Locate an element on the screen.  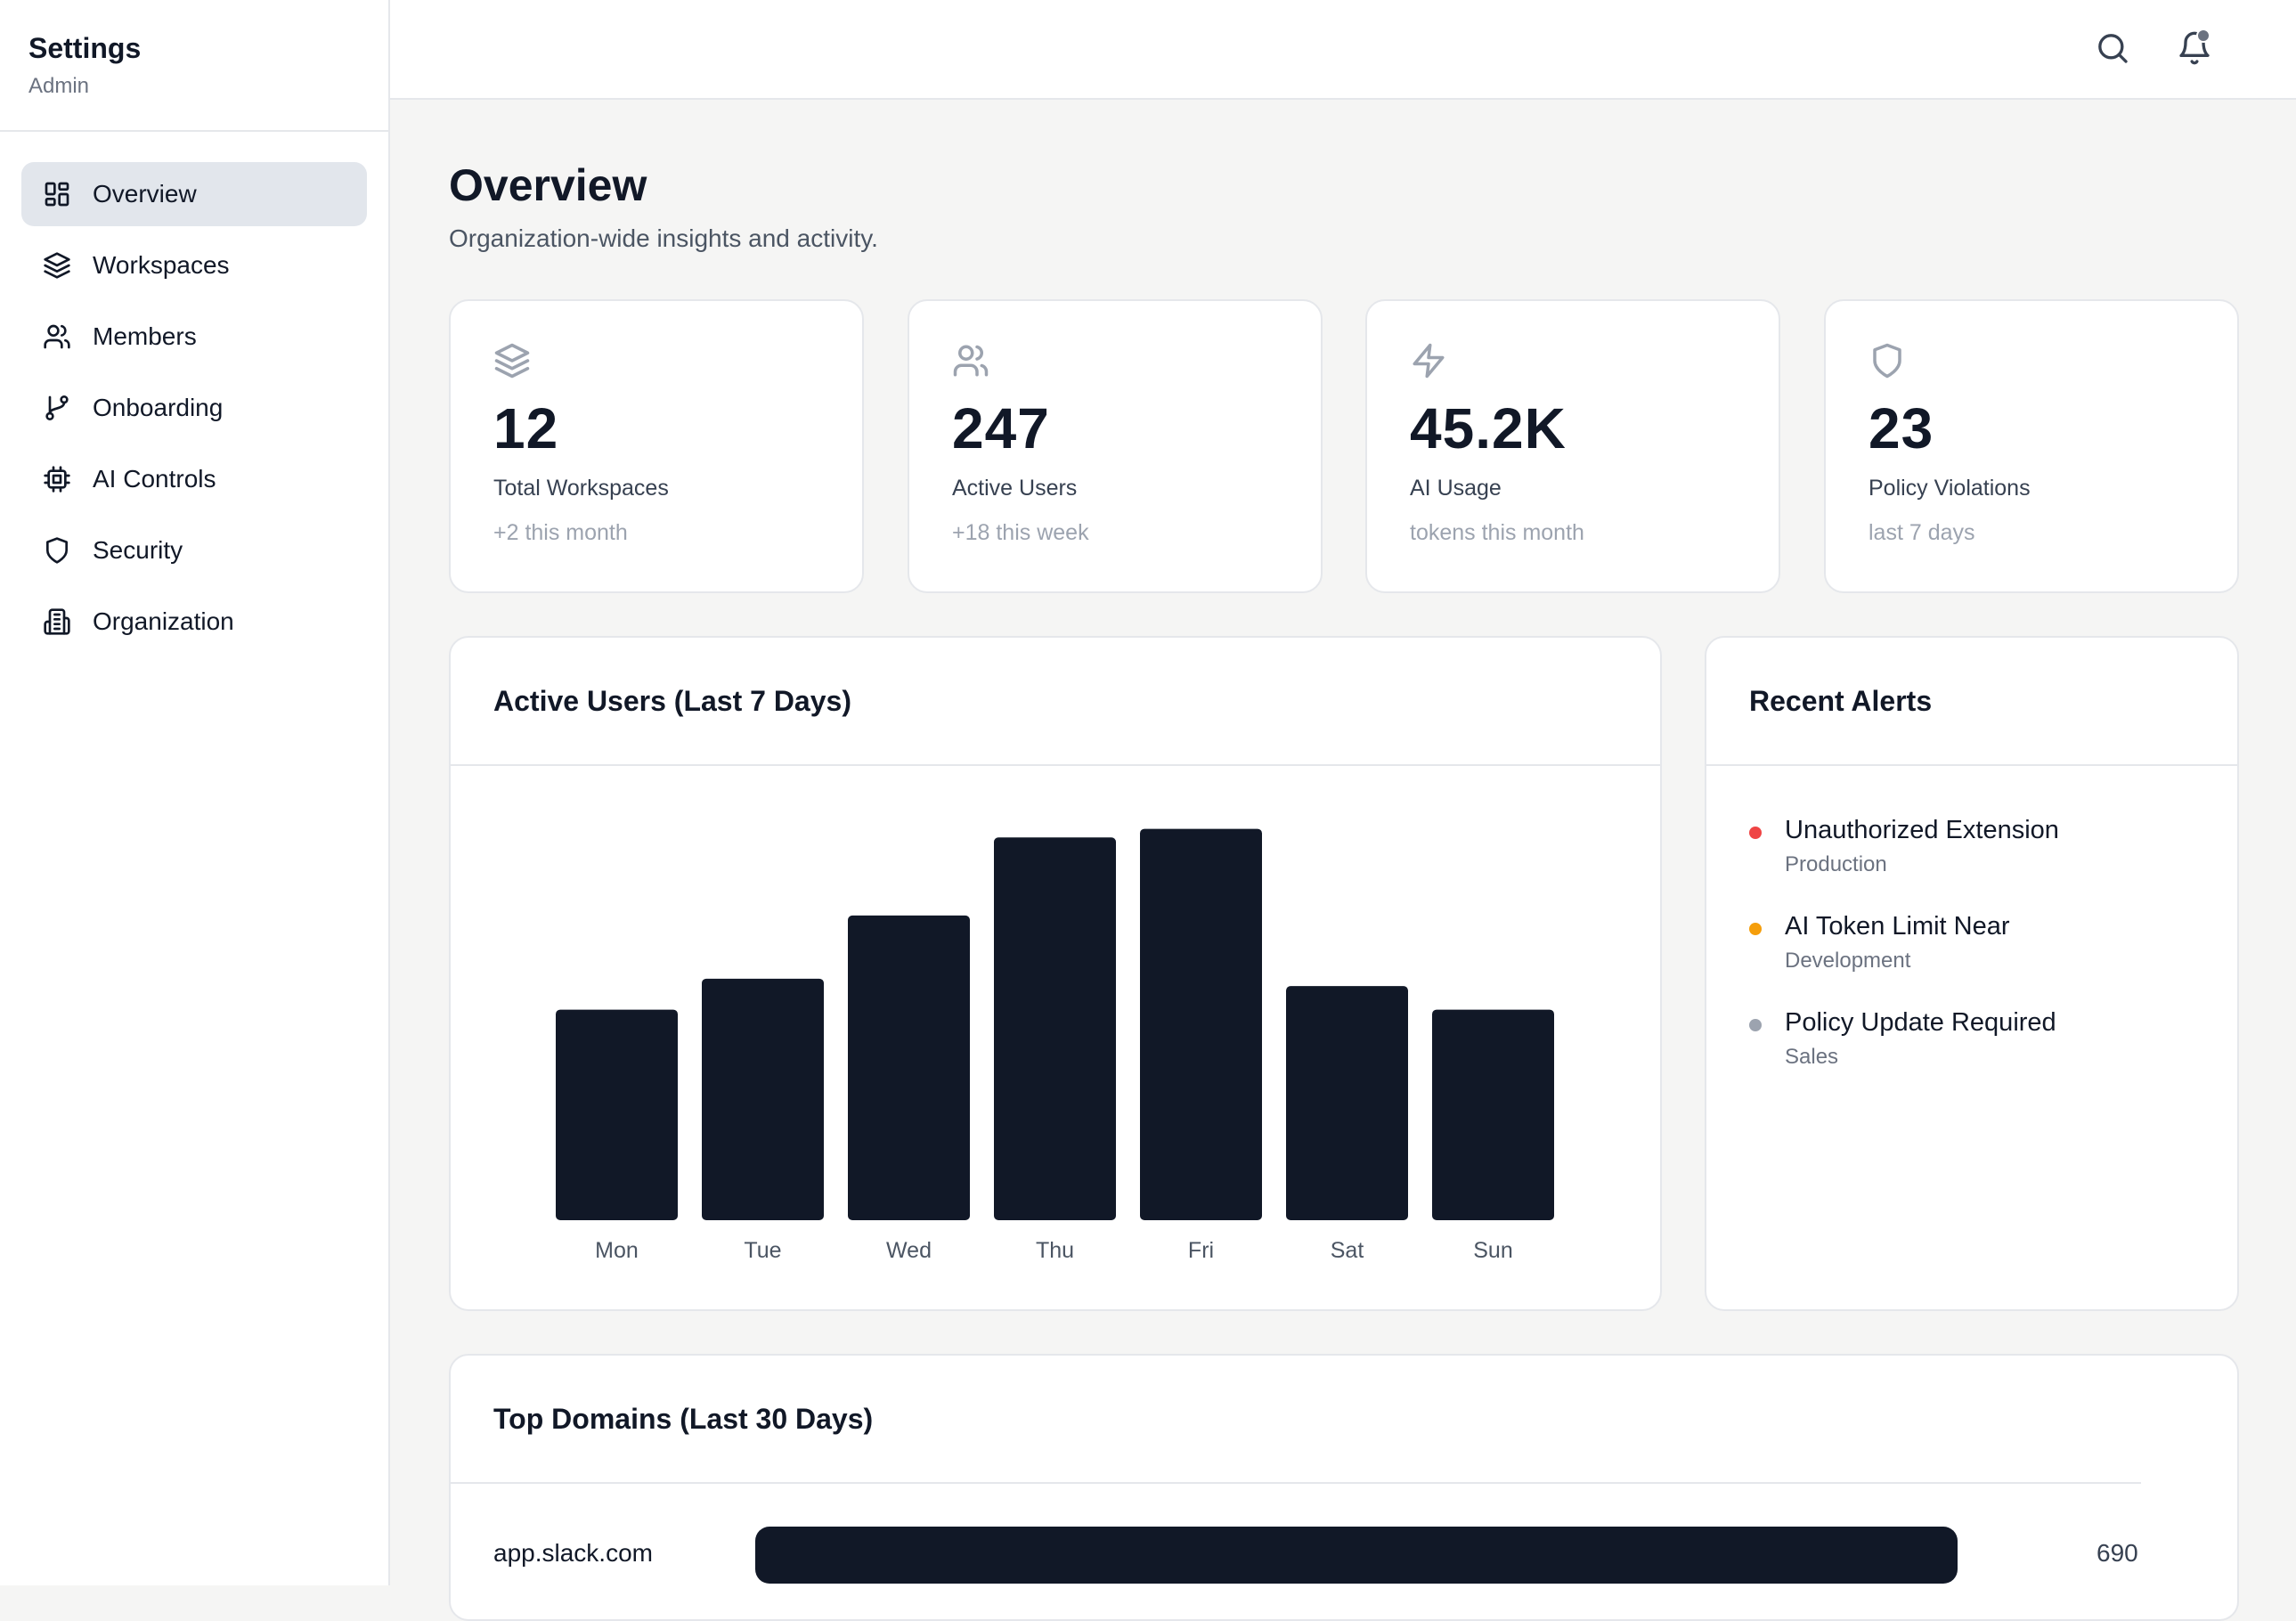
bar-tue is located at coordinates (763, 1099).